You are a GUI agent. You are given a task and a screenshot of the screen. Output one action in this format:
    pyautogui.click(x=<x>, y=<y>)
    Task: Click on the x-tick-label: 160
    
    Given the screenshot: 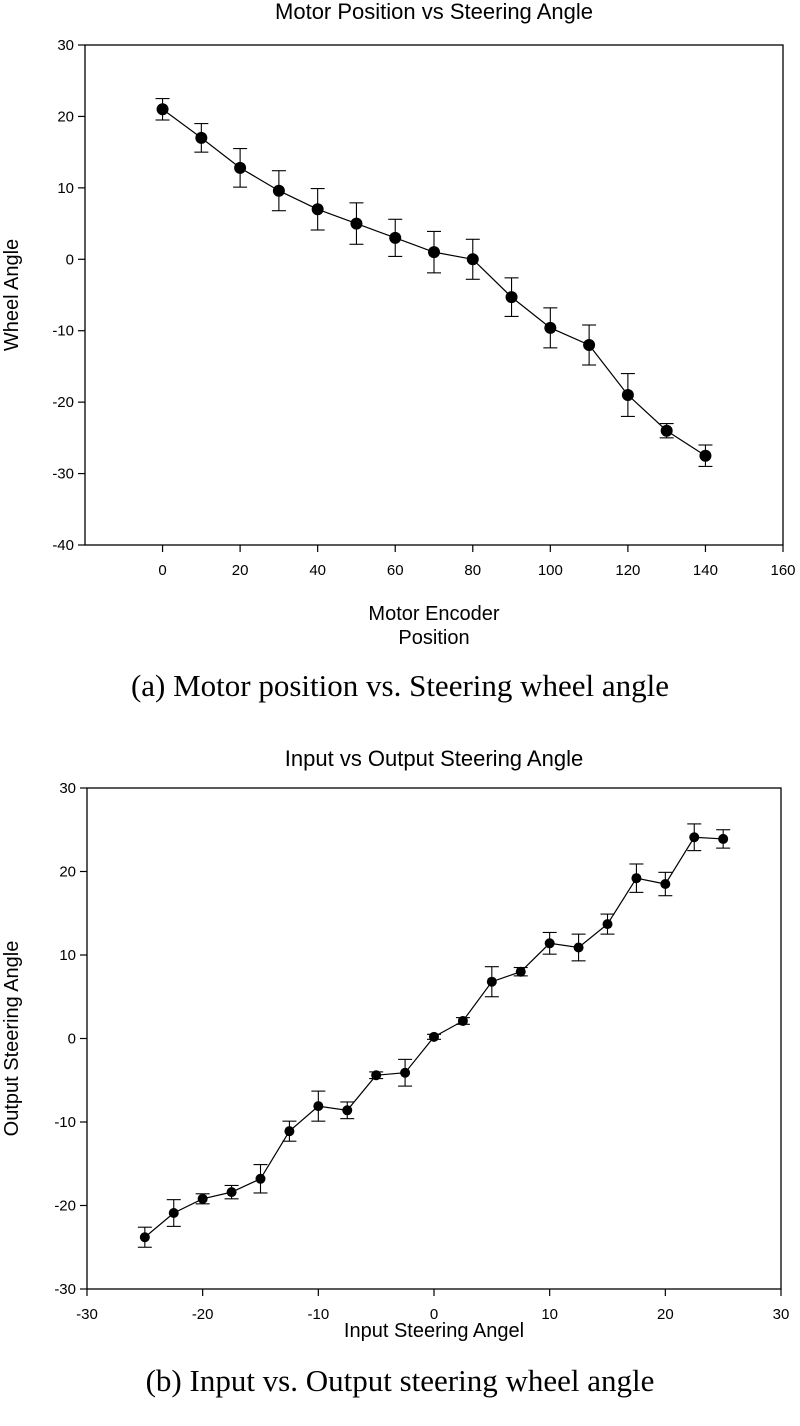 What is the action you would take?
    pyautogui.click(x=782, y=570)
    